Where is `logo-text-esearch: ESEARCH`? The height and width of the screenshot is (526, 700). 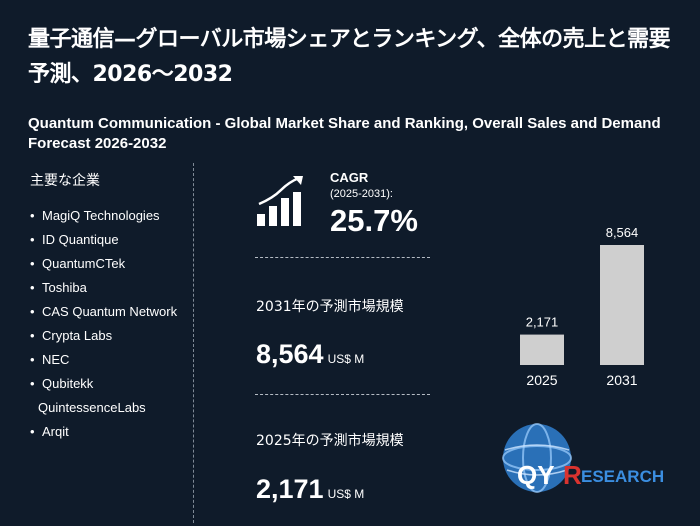
logo-text-esearch: ESEARCH is located at coordinates (622, 476).